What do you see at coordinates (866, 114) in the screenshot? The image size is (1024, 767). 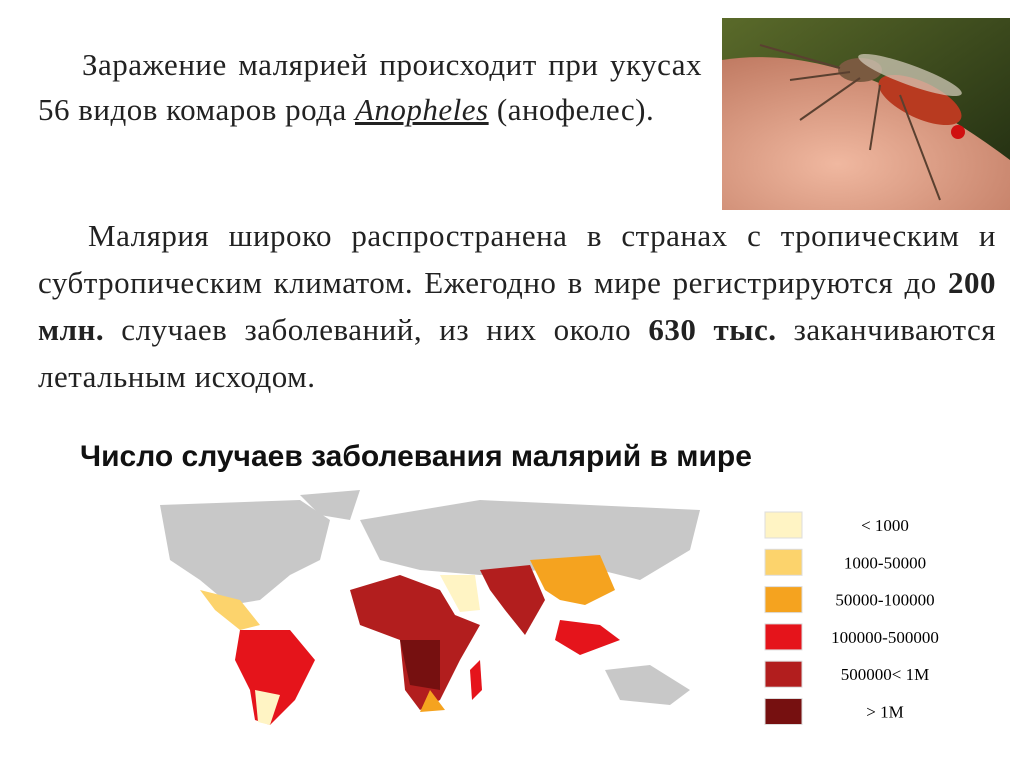 I see `mosquito-photo` at bounding box center [866, 114].